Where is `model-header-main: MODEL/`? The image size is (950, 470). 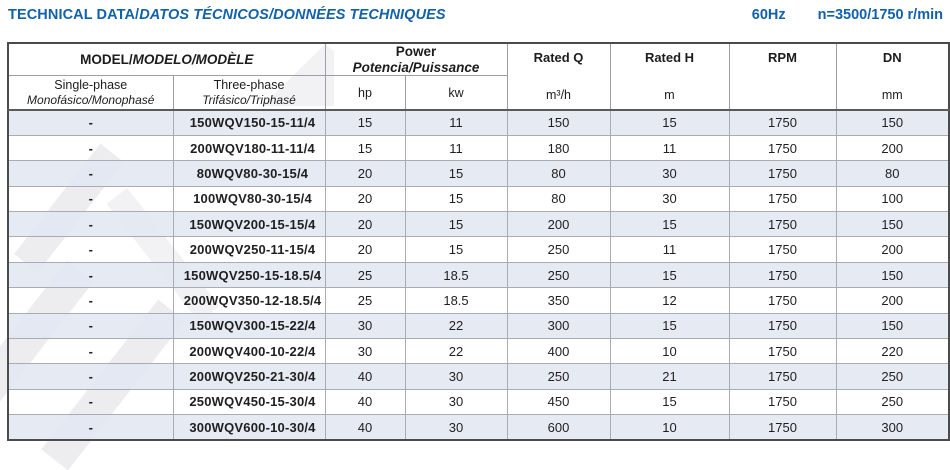
model-header-main: MODEL/ is located at coordinates (106, 59).